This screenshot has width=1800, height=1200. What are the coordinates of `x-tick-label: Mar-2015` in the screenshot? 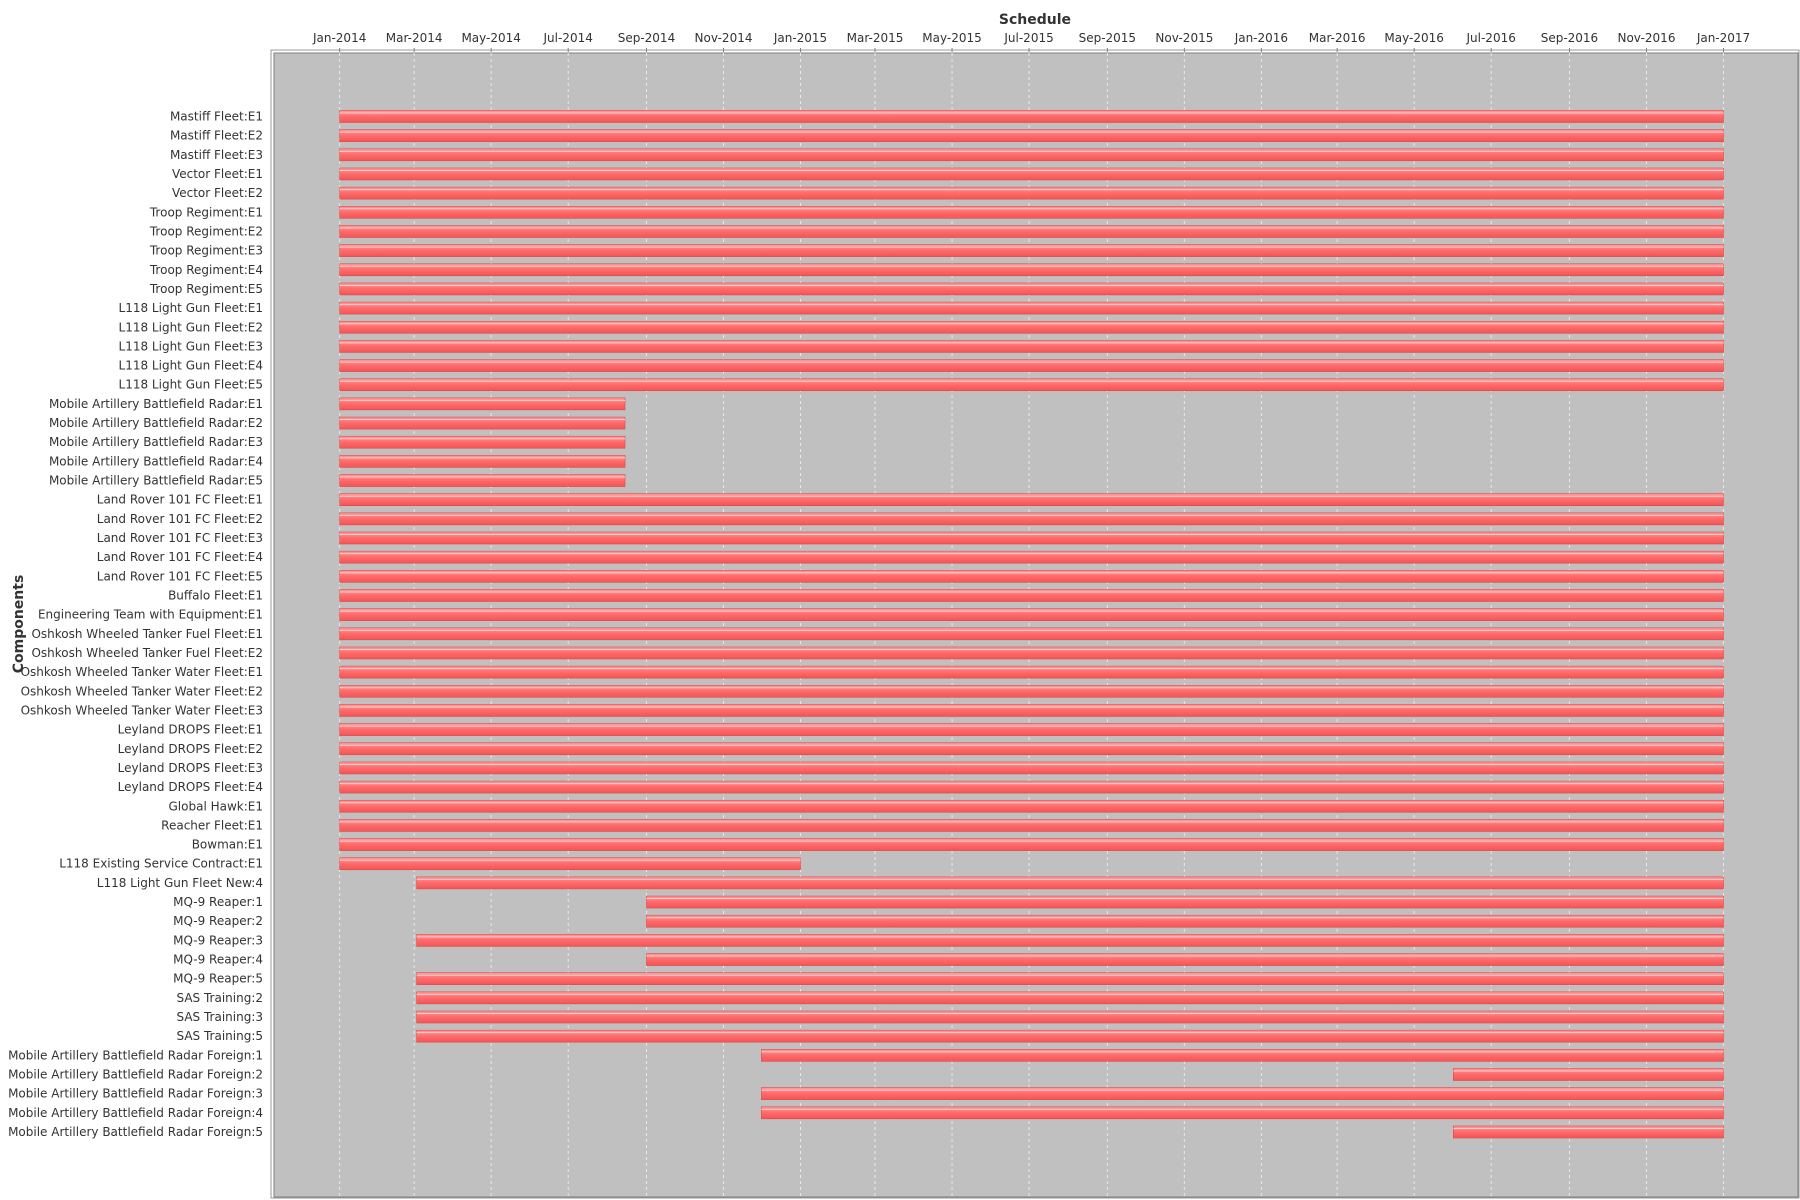 It's located at (875, 38).